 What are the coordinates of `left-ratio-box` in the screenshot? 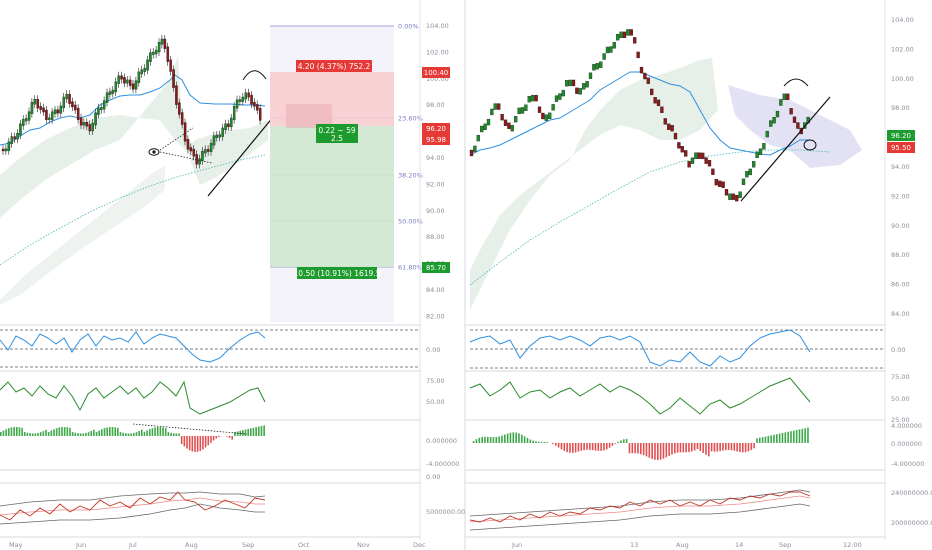 It's located at (337, 133).